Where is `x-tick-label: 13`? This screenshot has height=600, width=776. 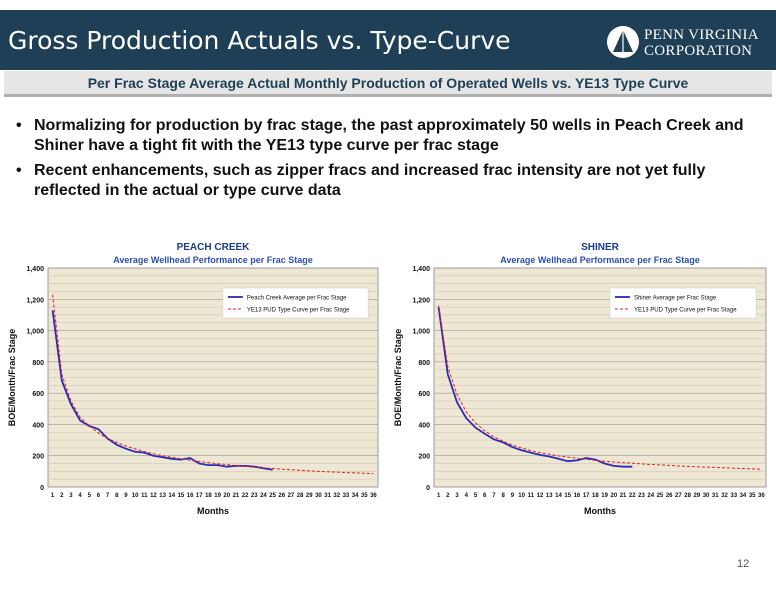
x-tick-label: 13 is located at coordinates (162, 496).